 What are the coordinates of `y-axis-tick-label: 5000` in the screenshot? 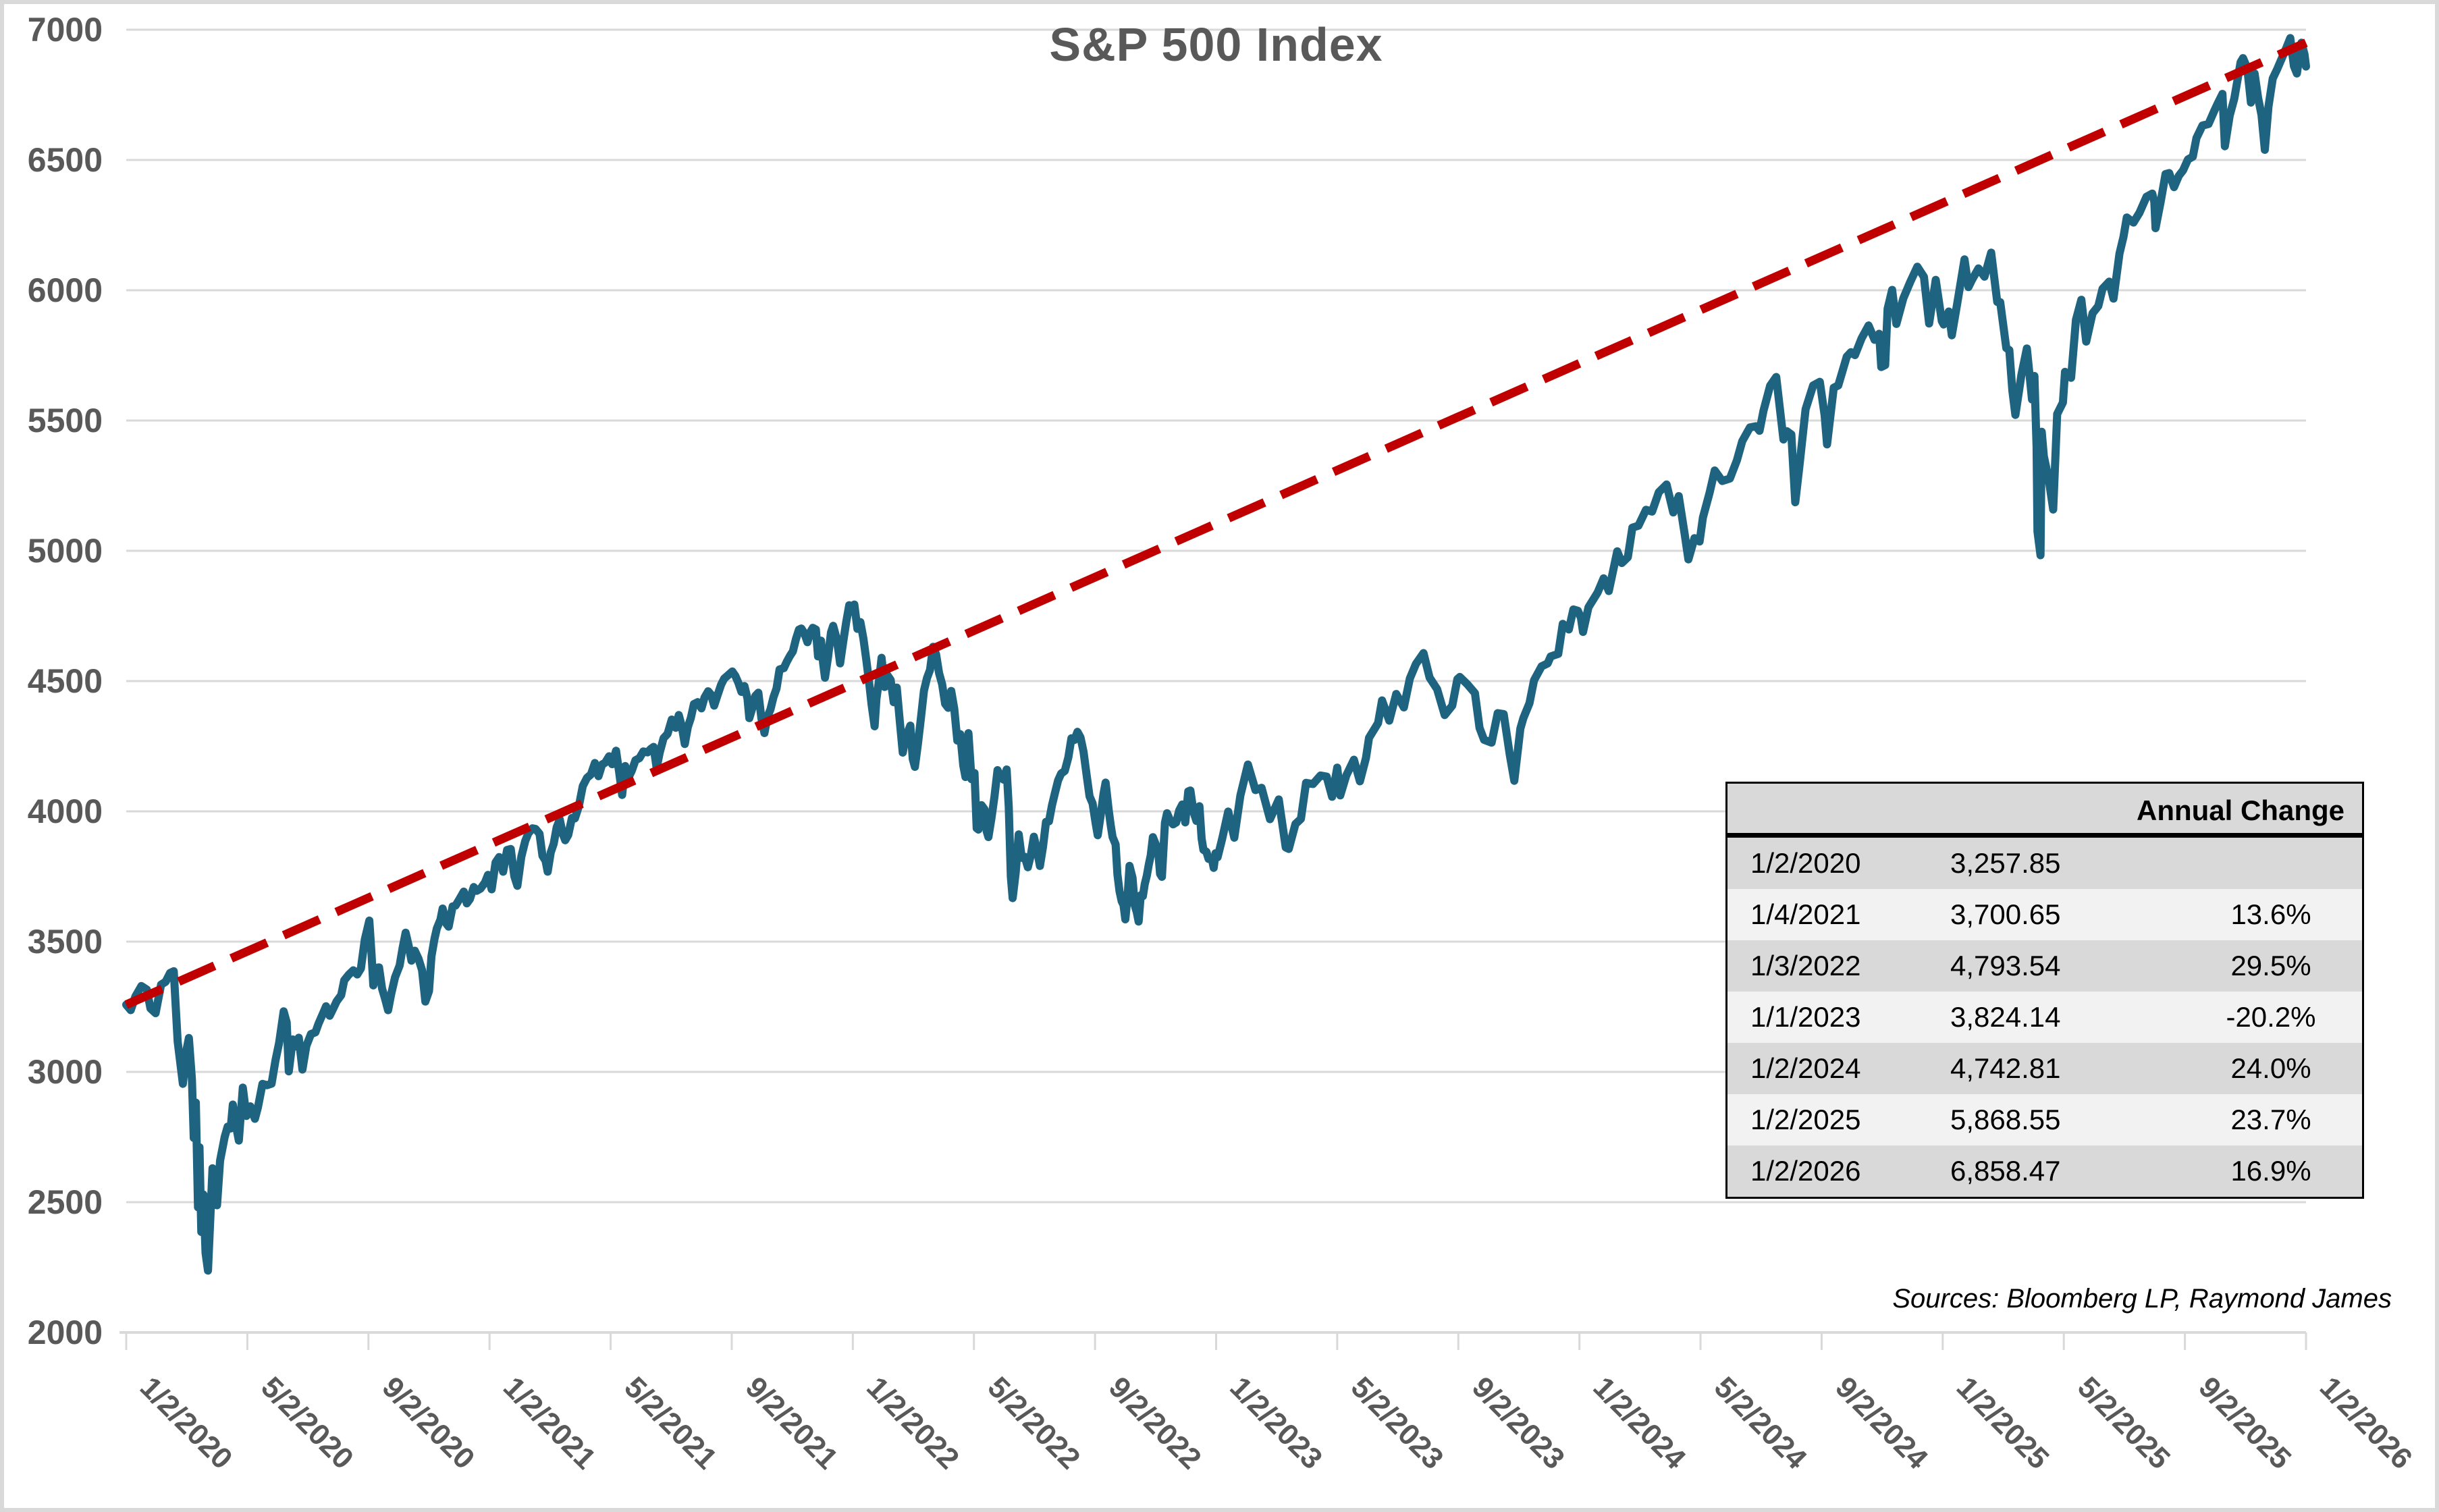 It's located at (65, 551).